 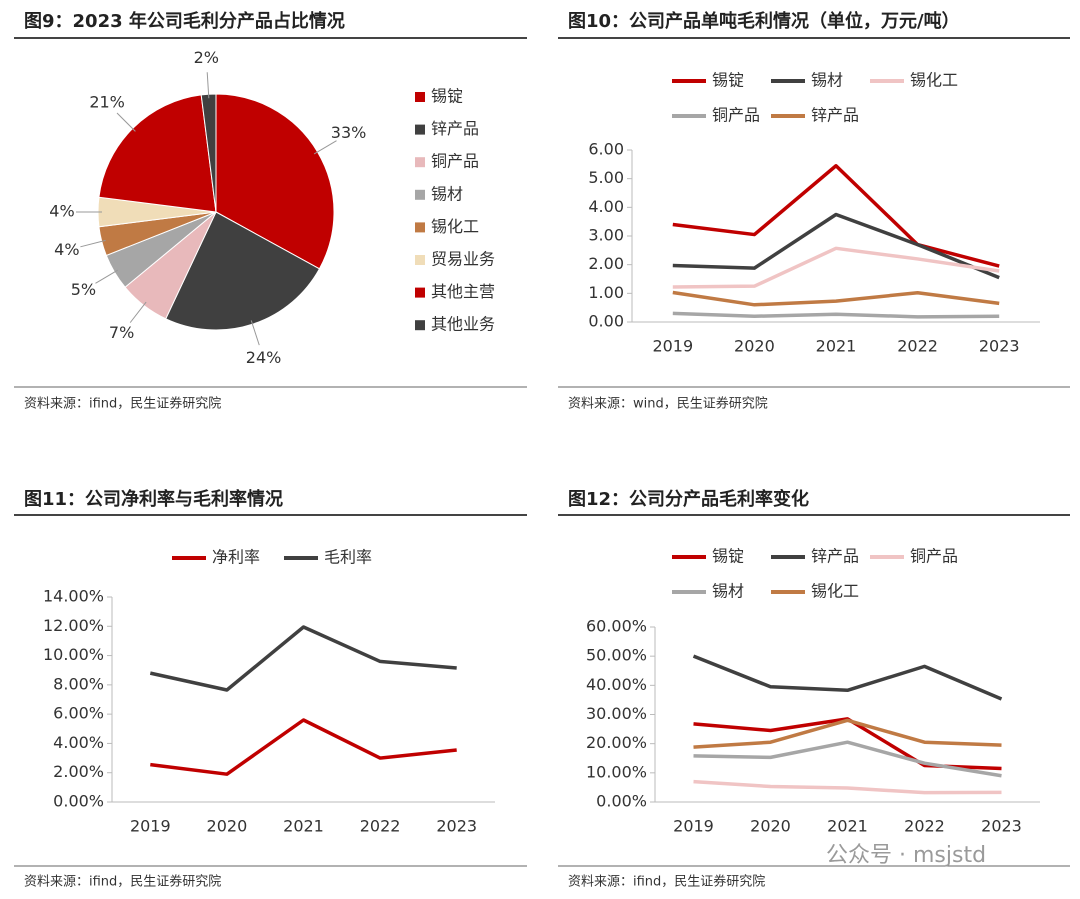 I want to click on y-tick-label: 4.00%, so click(x=78, y=742).